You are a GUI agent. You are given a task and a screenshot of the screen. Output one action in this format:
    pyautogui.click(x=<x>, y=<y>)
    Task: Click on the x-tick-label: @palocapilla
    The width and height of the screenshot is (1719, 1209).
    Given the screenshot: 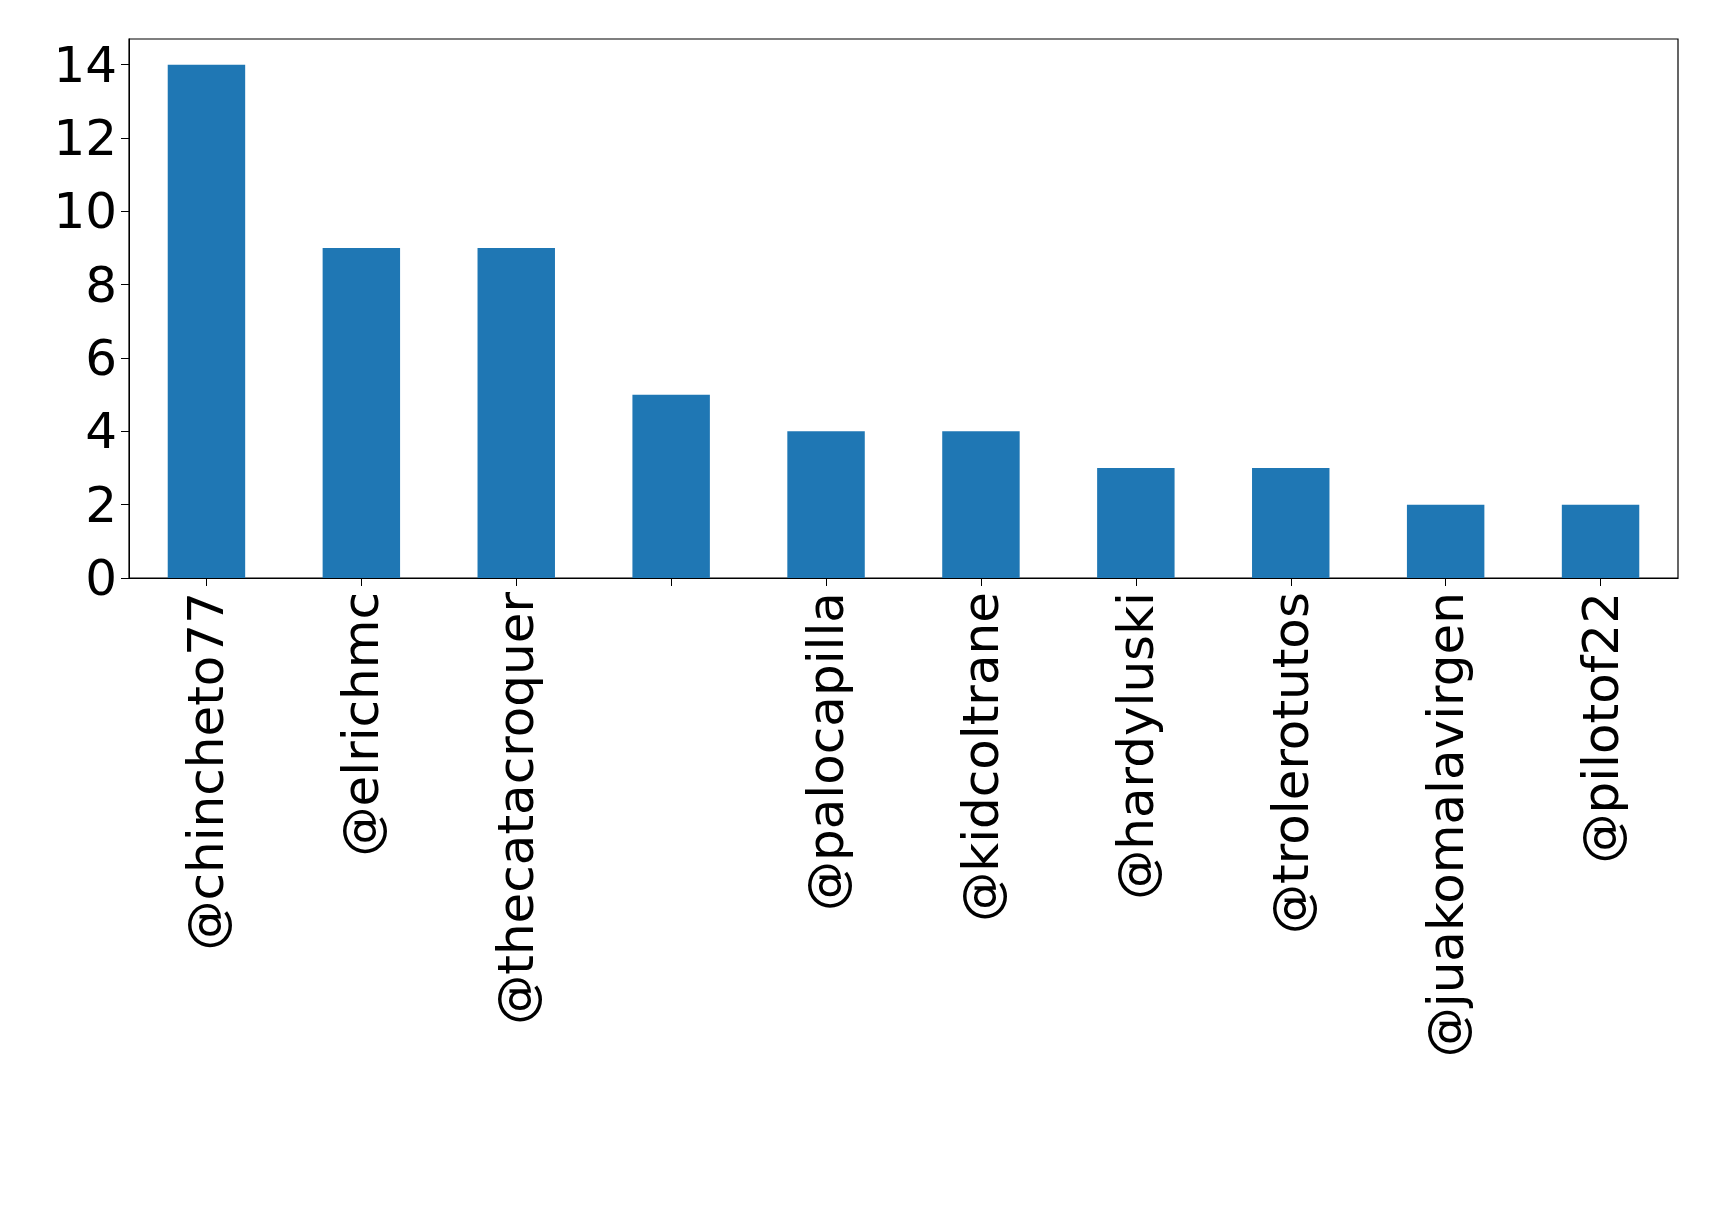 What is the action you would take?
    pyautogui.click(x=826, y=752)
    